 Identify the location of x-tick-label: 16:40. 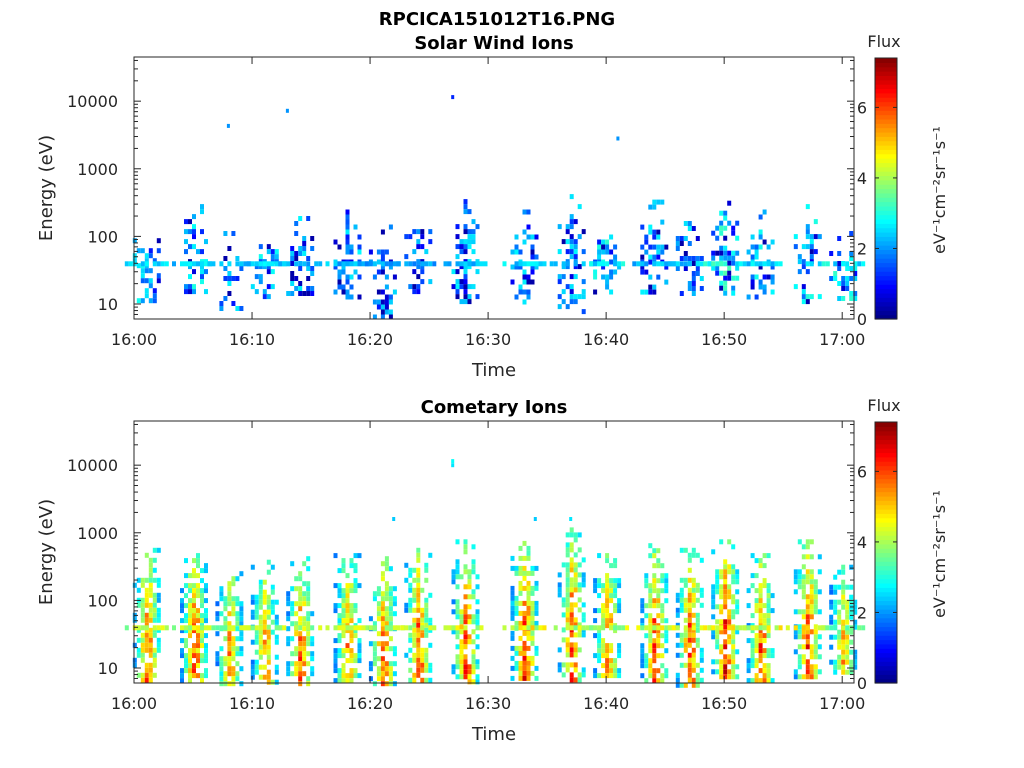
(606, 703).